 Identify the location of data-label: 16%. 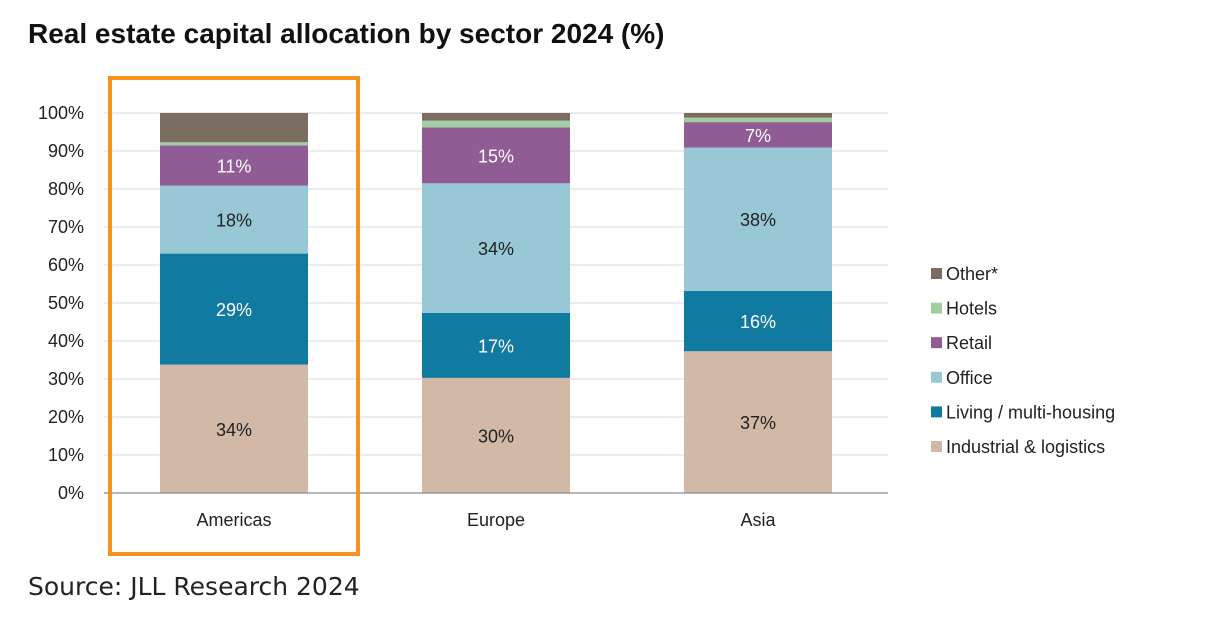
(758, 322).